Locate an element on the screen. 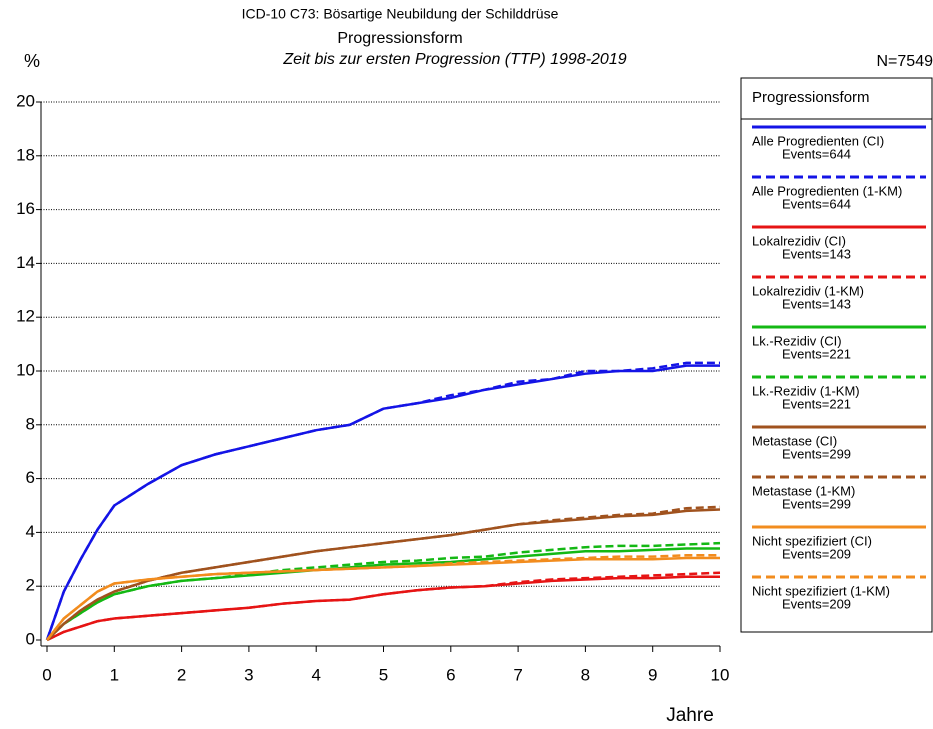  y-tick-label: 10 is located at coordinates (25, 369).